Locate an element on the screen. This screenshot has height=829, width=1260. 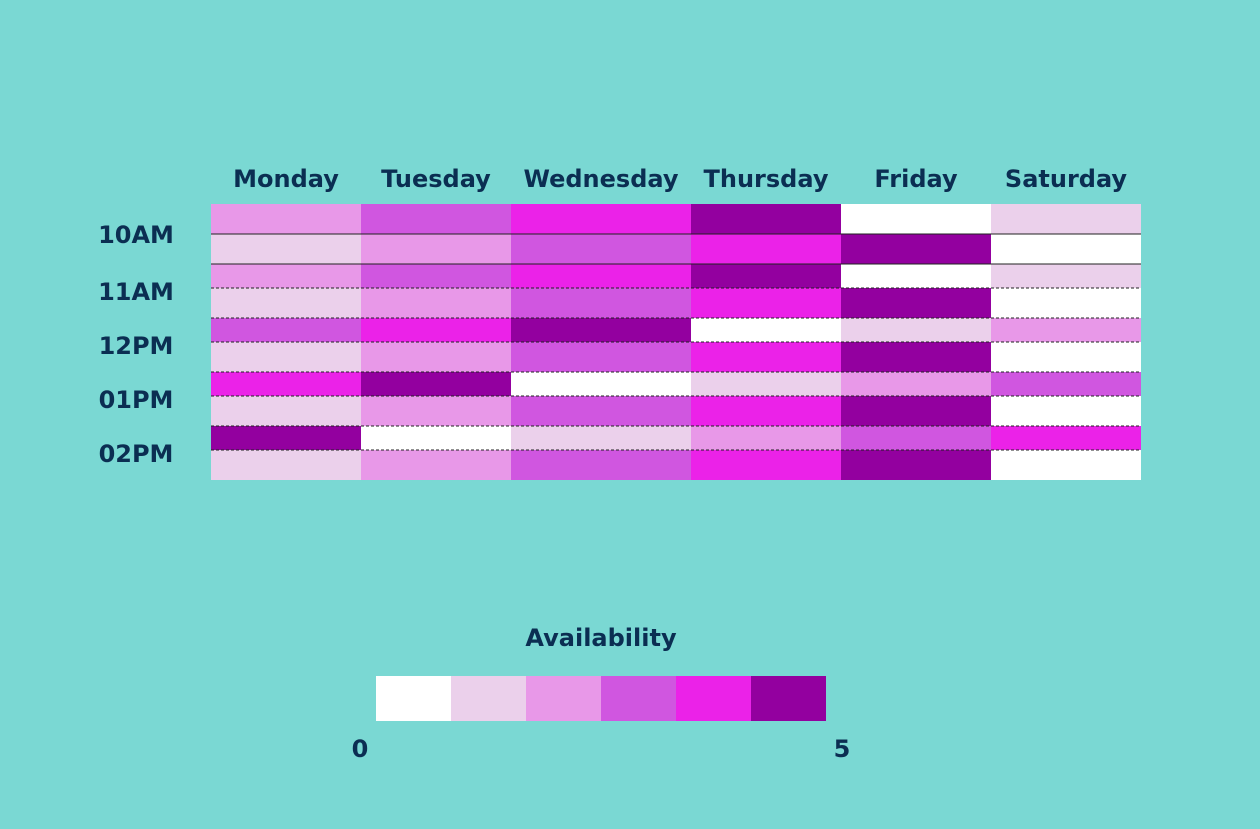
day-label-monday: Monday is located at coordinates (286, 179).